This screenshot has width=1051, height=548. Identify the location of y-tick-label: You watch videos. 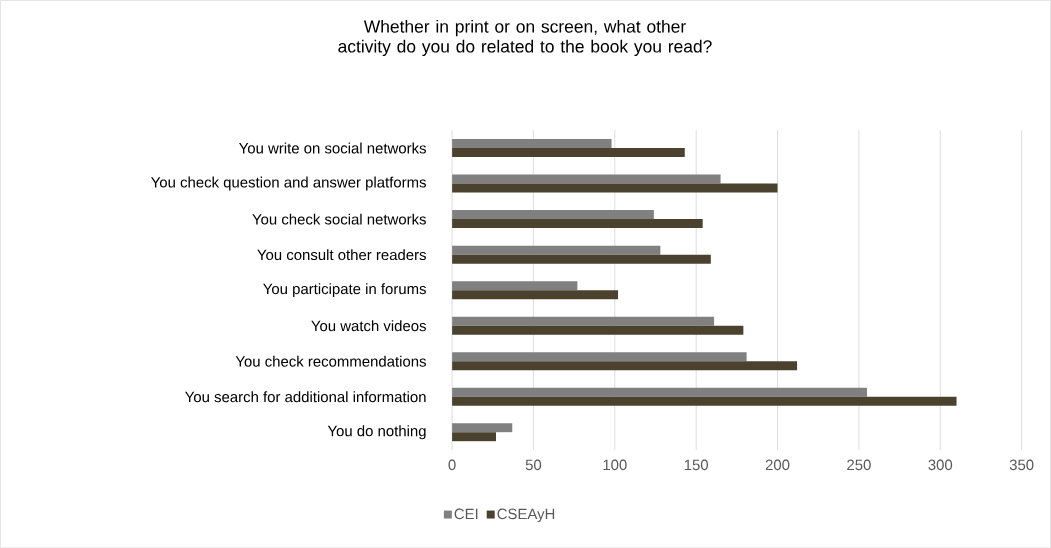
(368, 325).